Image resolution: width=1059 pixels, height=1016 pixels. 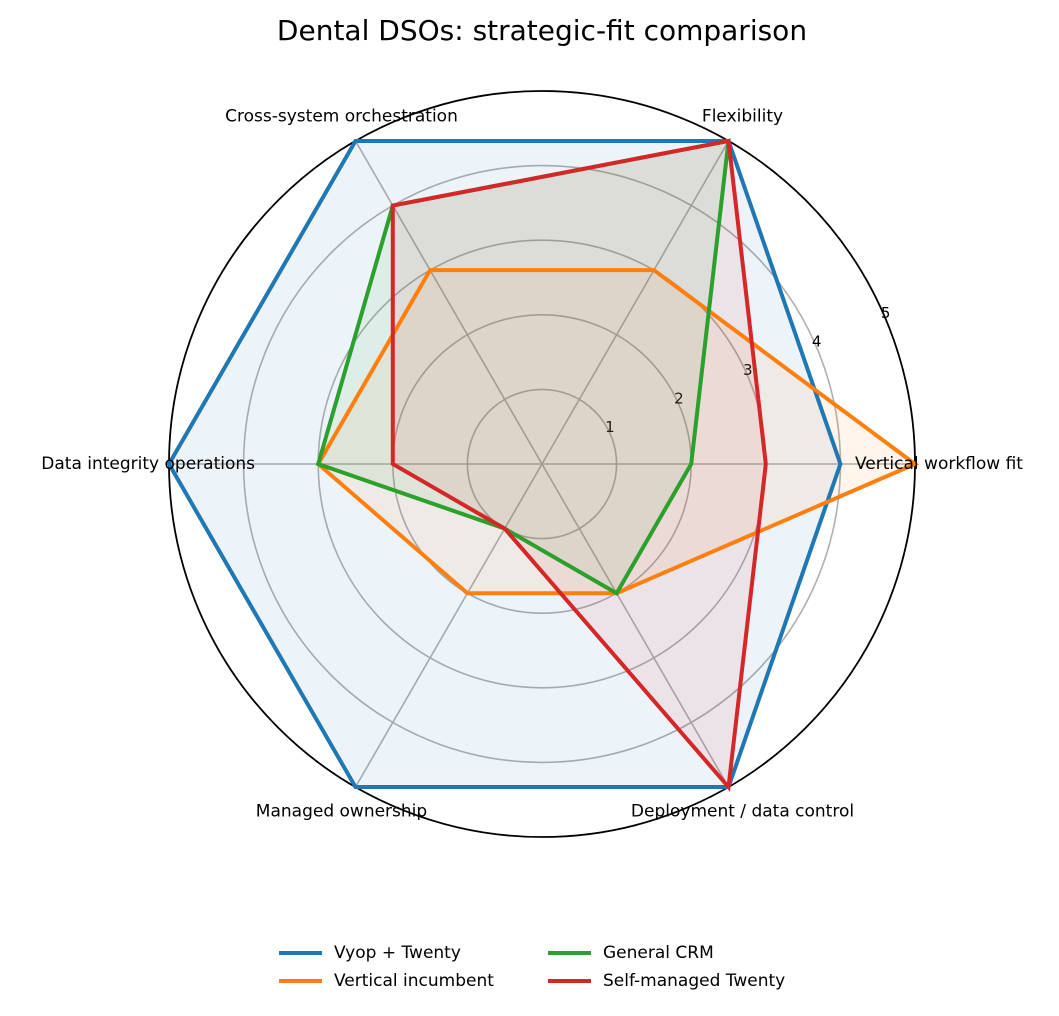 I want to click on radial-tick-label-2: 2, so click(x=679, y=398).